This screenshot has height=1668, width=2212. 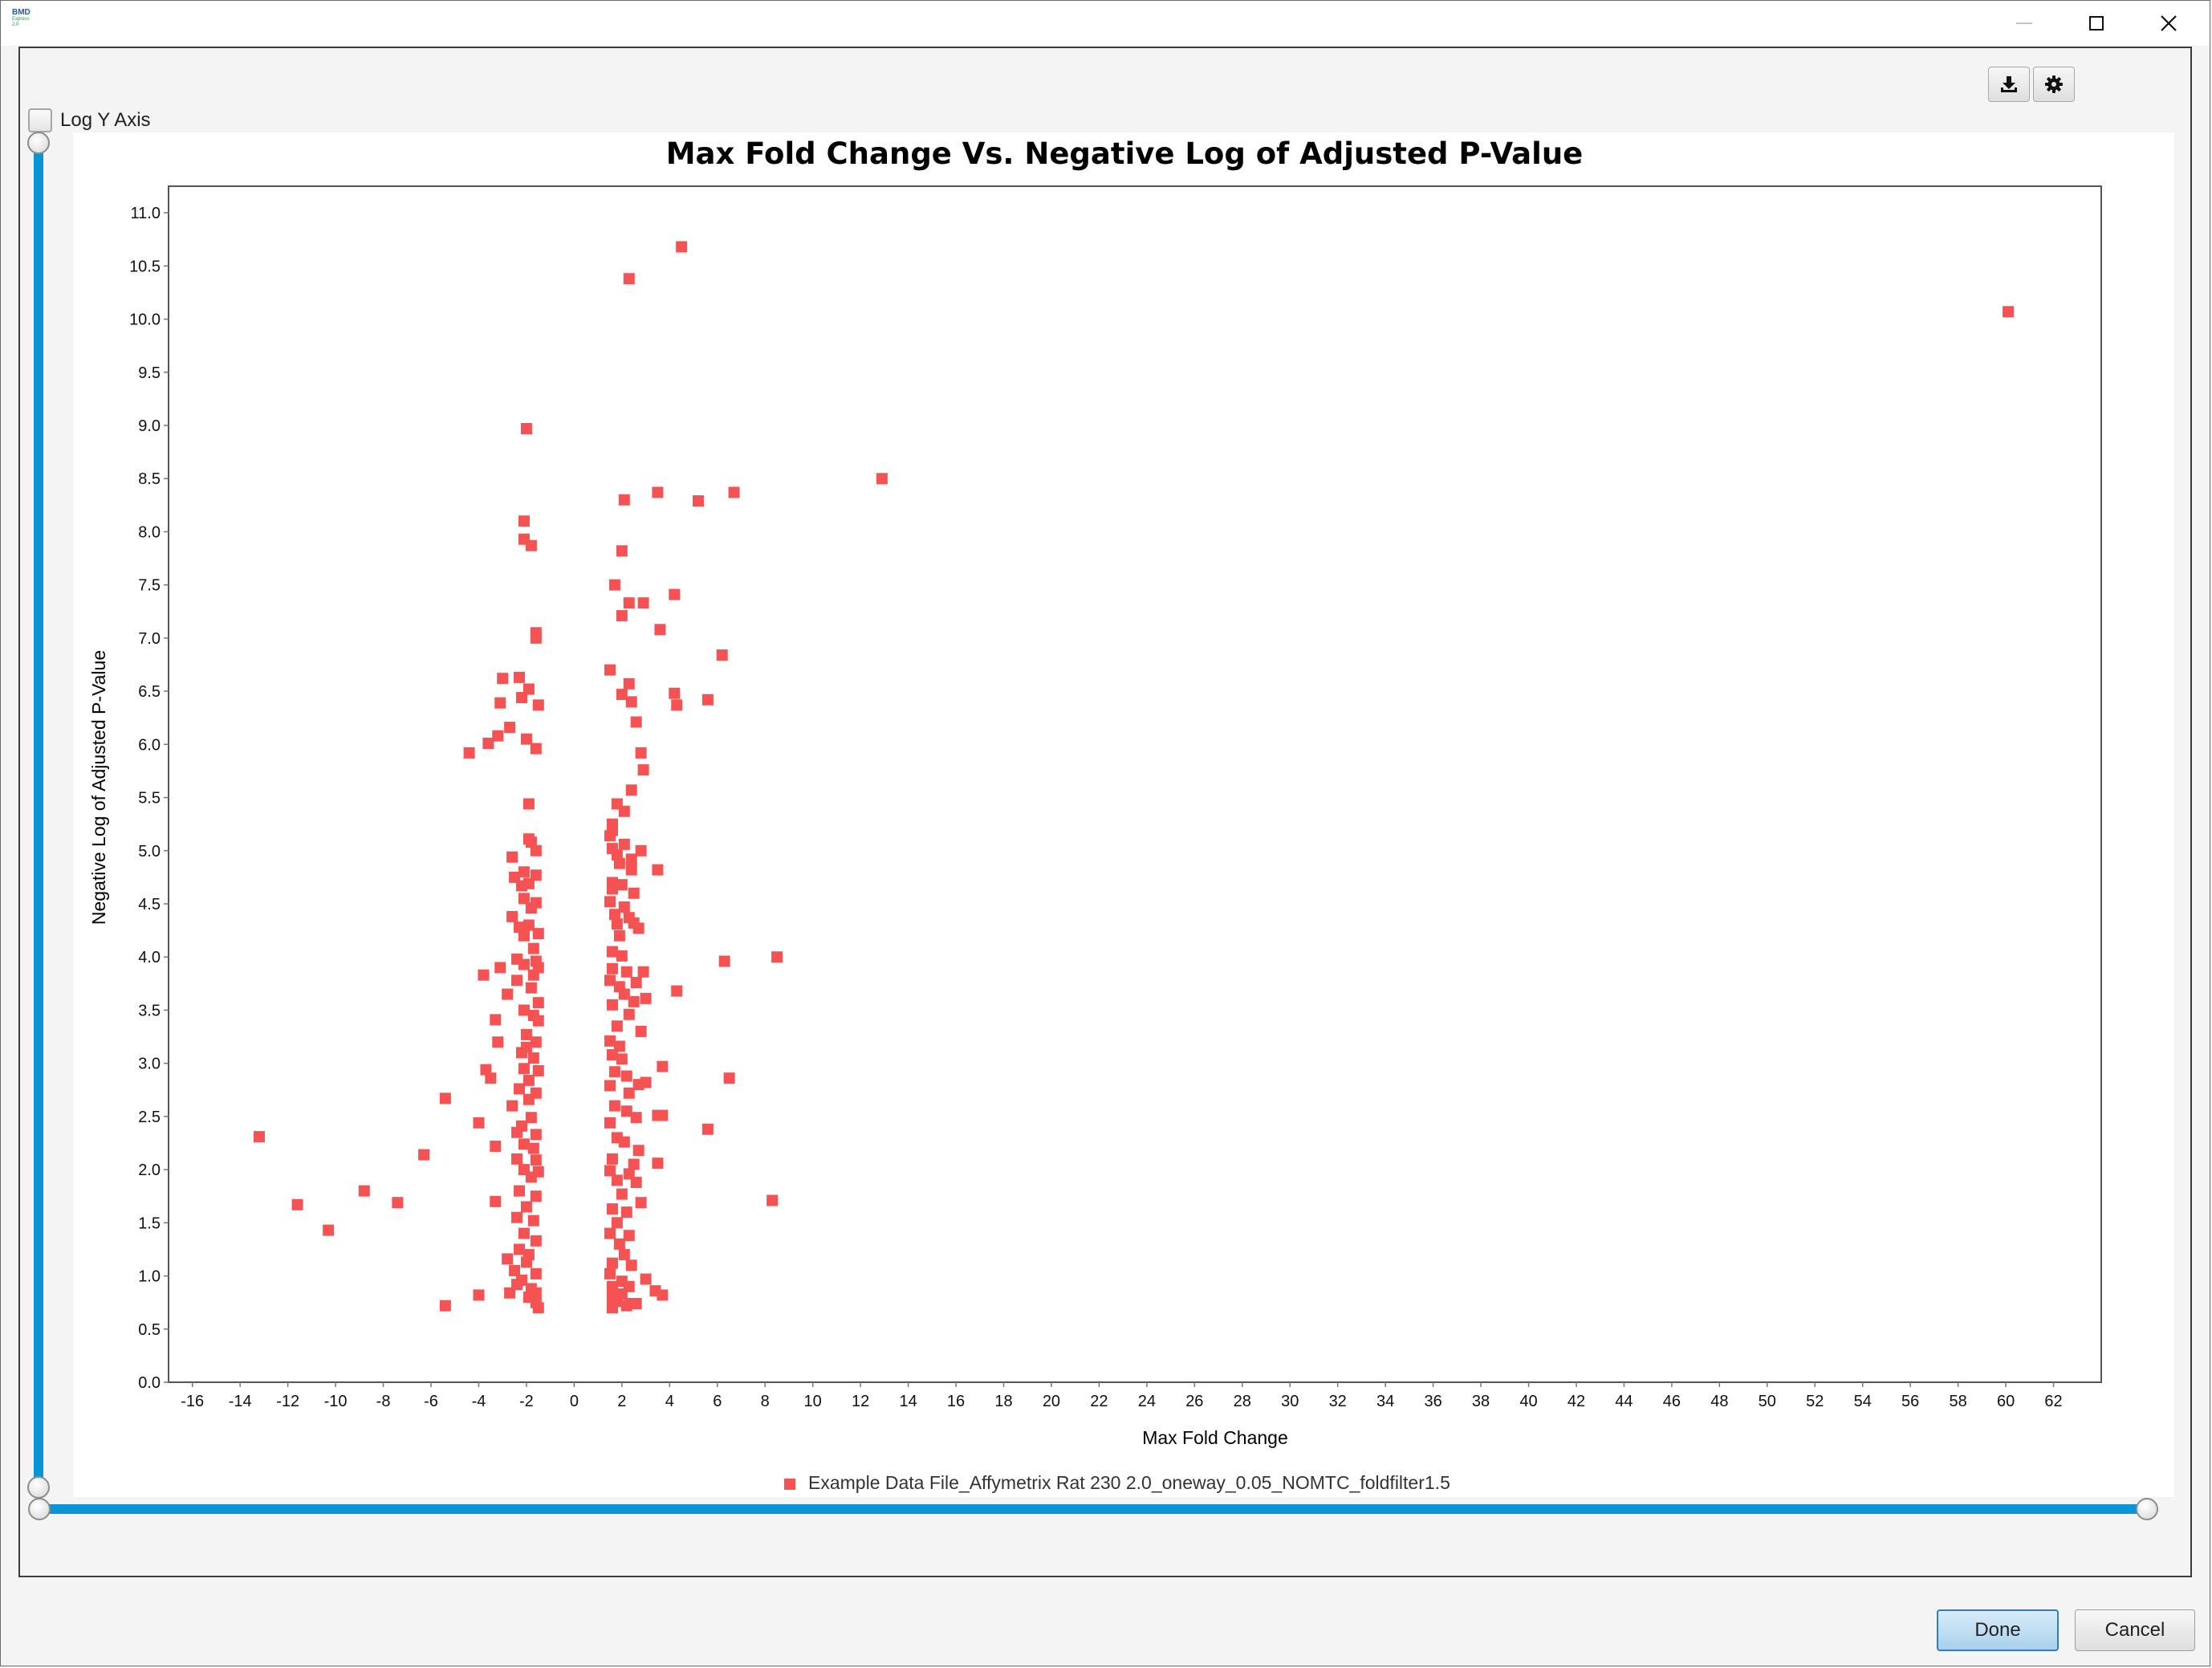 What do you see at coordinates (2169, 23) in the screenshot?
I see `close-button` at bounding box center [2169, 23].